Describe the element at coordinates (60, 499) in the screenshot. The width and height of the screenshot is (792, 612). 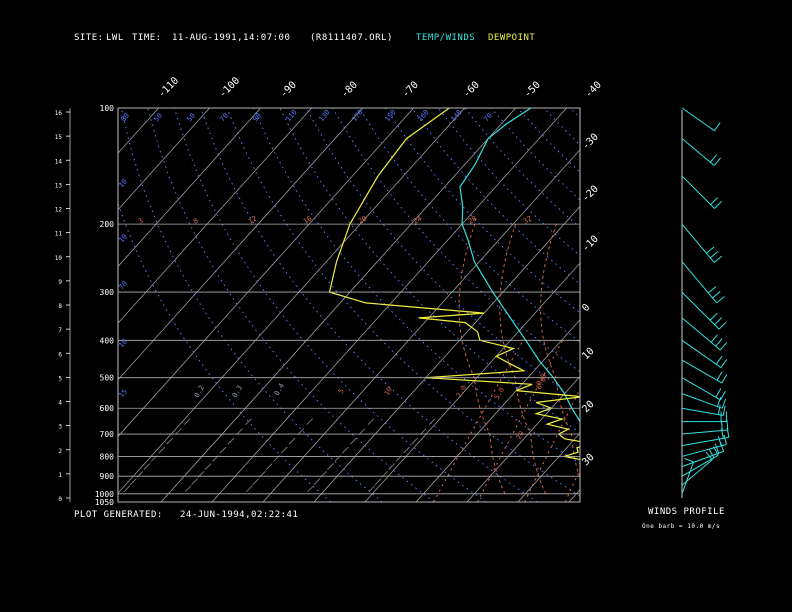
I see `height-label: 0` at that location.